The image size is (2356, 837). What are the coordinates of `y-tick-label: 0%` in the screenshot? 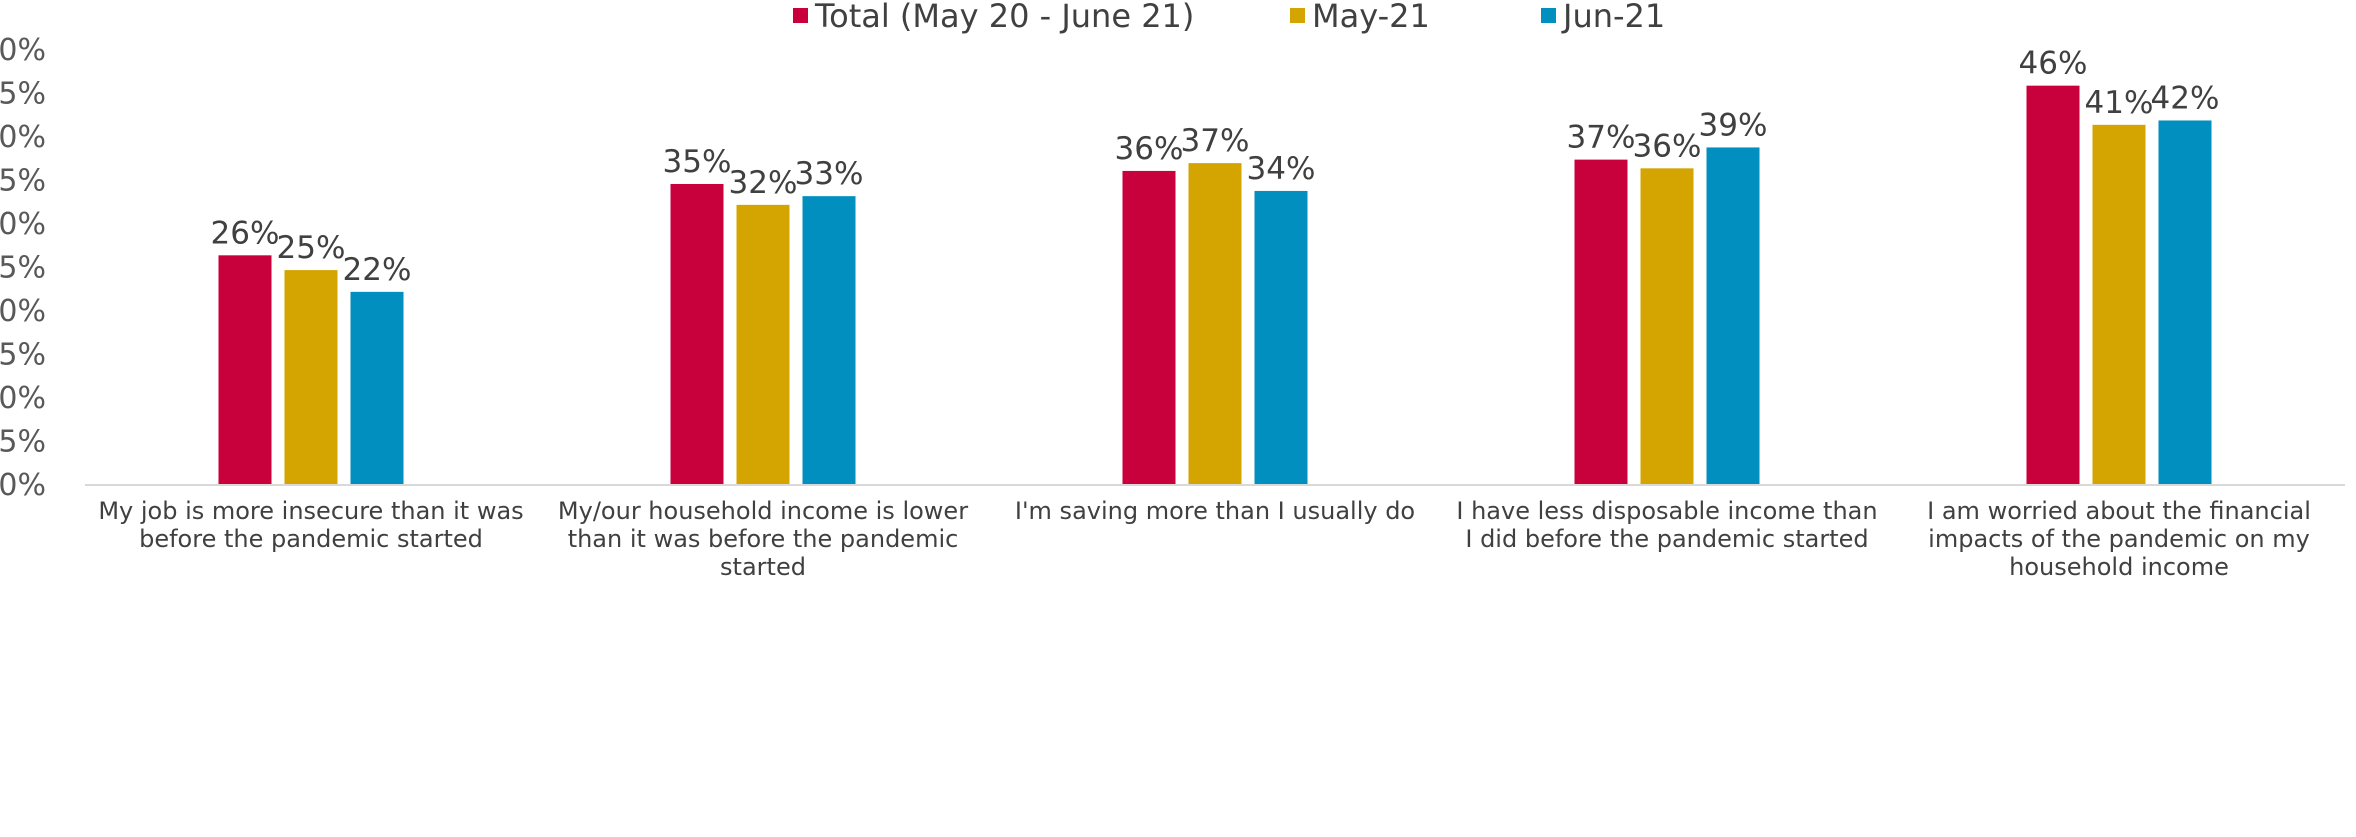 It's located at (23, 485).